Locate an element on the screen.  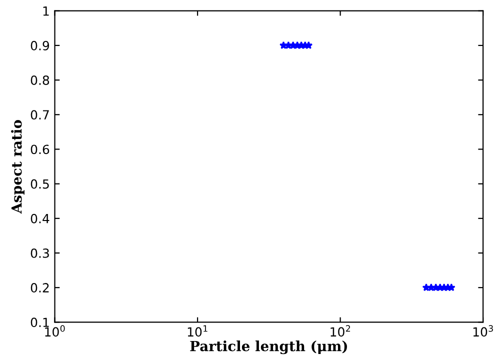
y-tick-label: 0.6 is located at coordinates (40, 149).